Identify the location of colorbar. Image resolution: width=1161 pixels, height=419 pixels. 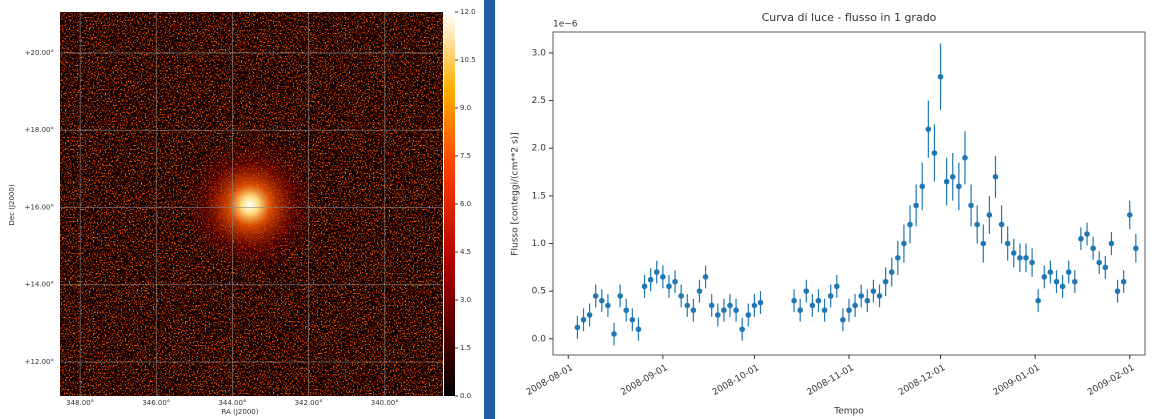
(449, 204).